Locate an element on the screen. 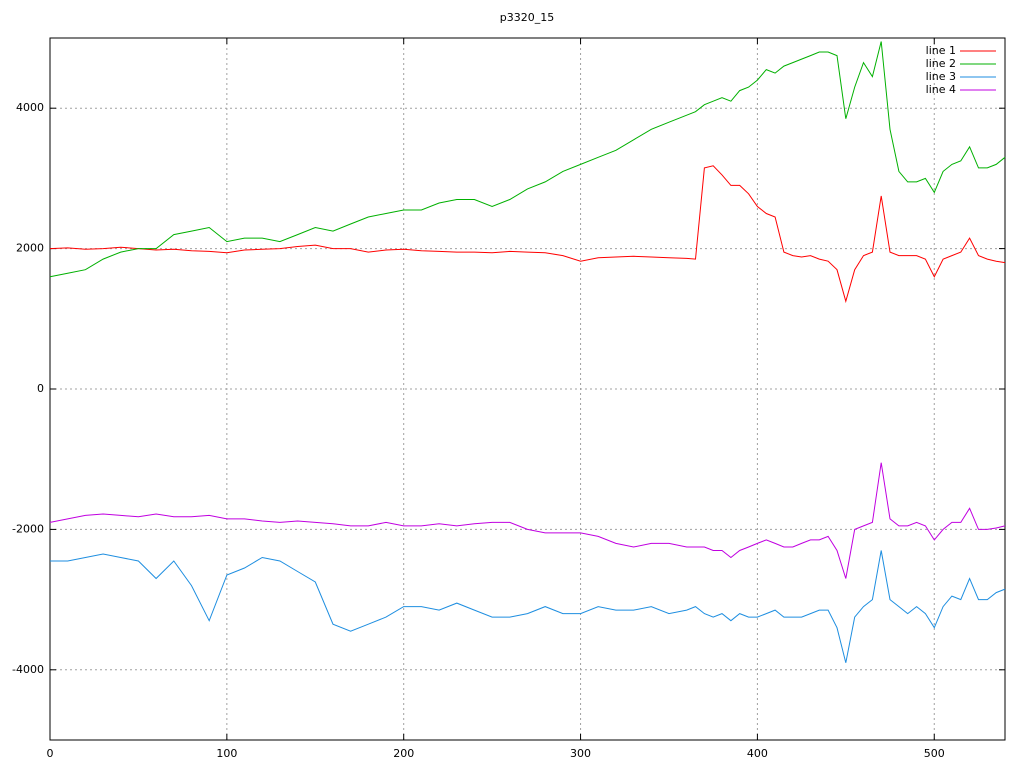  x-tick-label: 0 is located at coordinates (50, 753).